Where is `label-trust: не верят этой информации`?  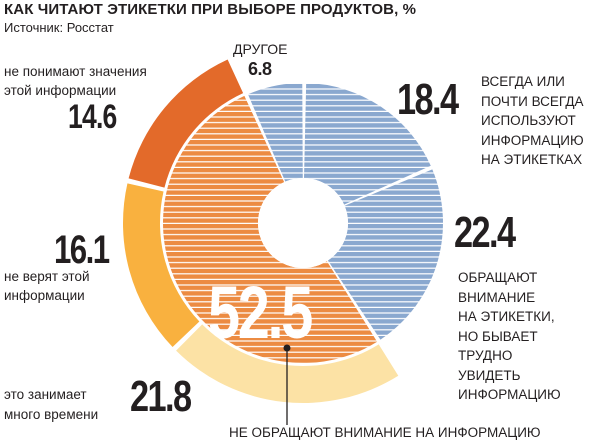 label-trust: не верят этой информации is located at coordinates (47, 286).